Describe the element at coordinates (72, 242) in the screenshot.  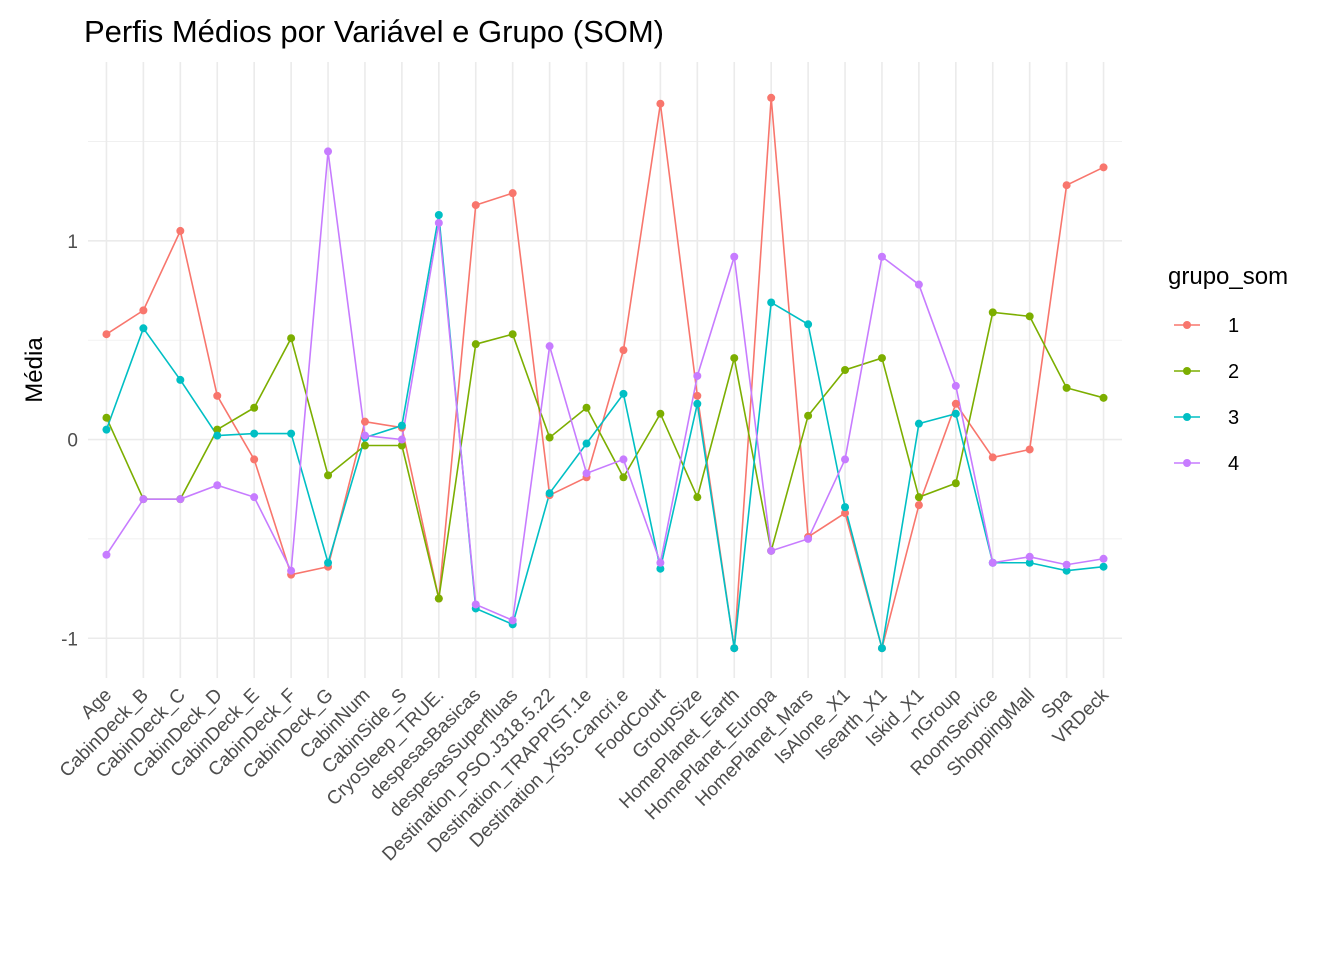
I see `y-tick-label: 1` at that location.